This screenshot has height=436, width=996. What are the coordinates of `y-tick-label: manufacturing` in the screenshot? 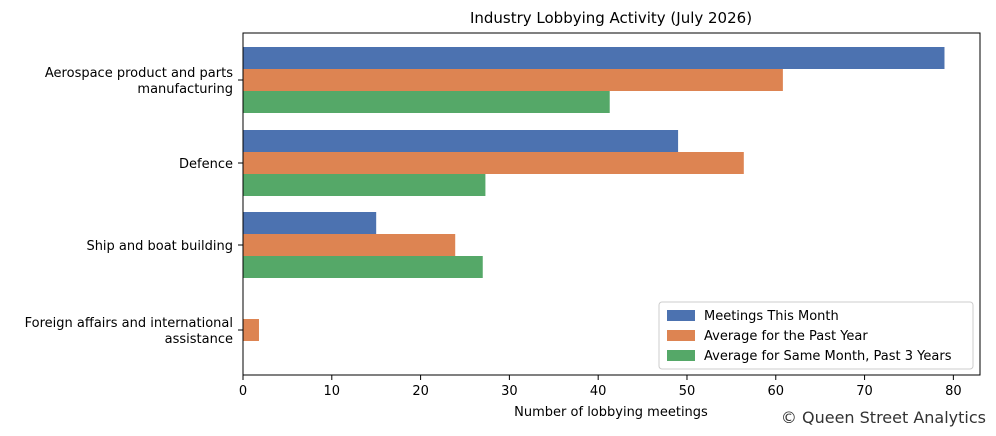 It's located at (185, 89).